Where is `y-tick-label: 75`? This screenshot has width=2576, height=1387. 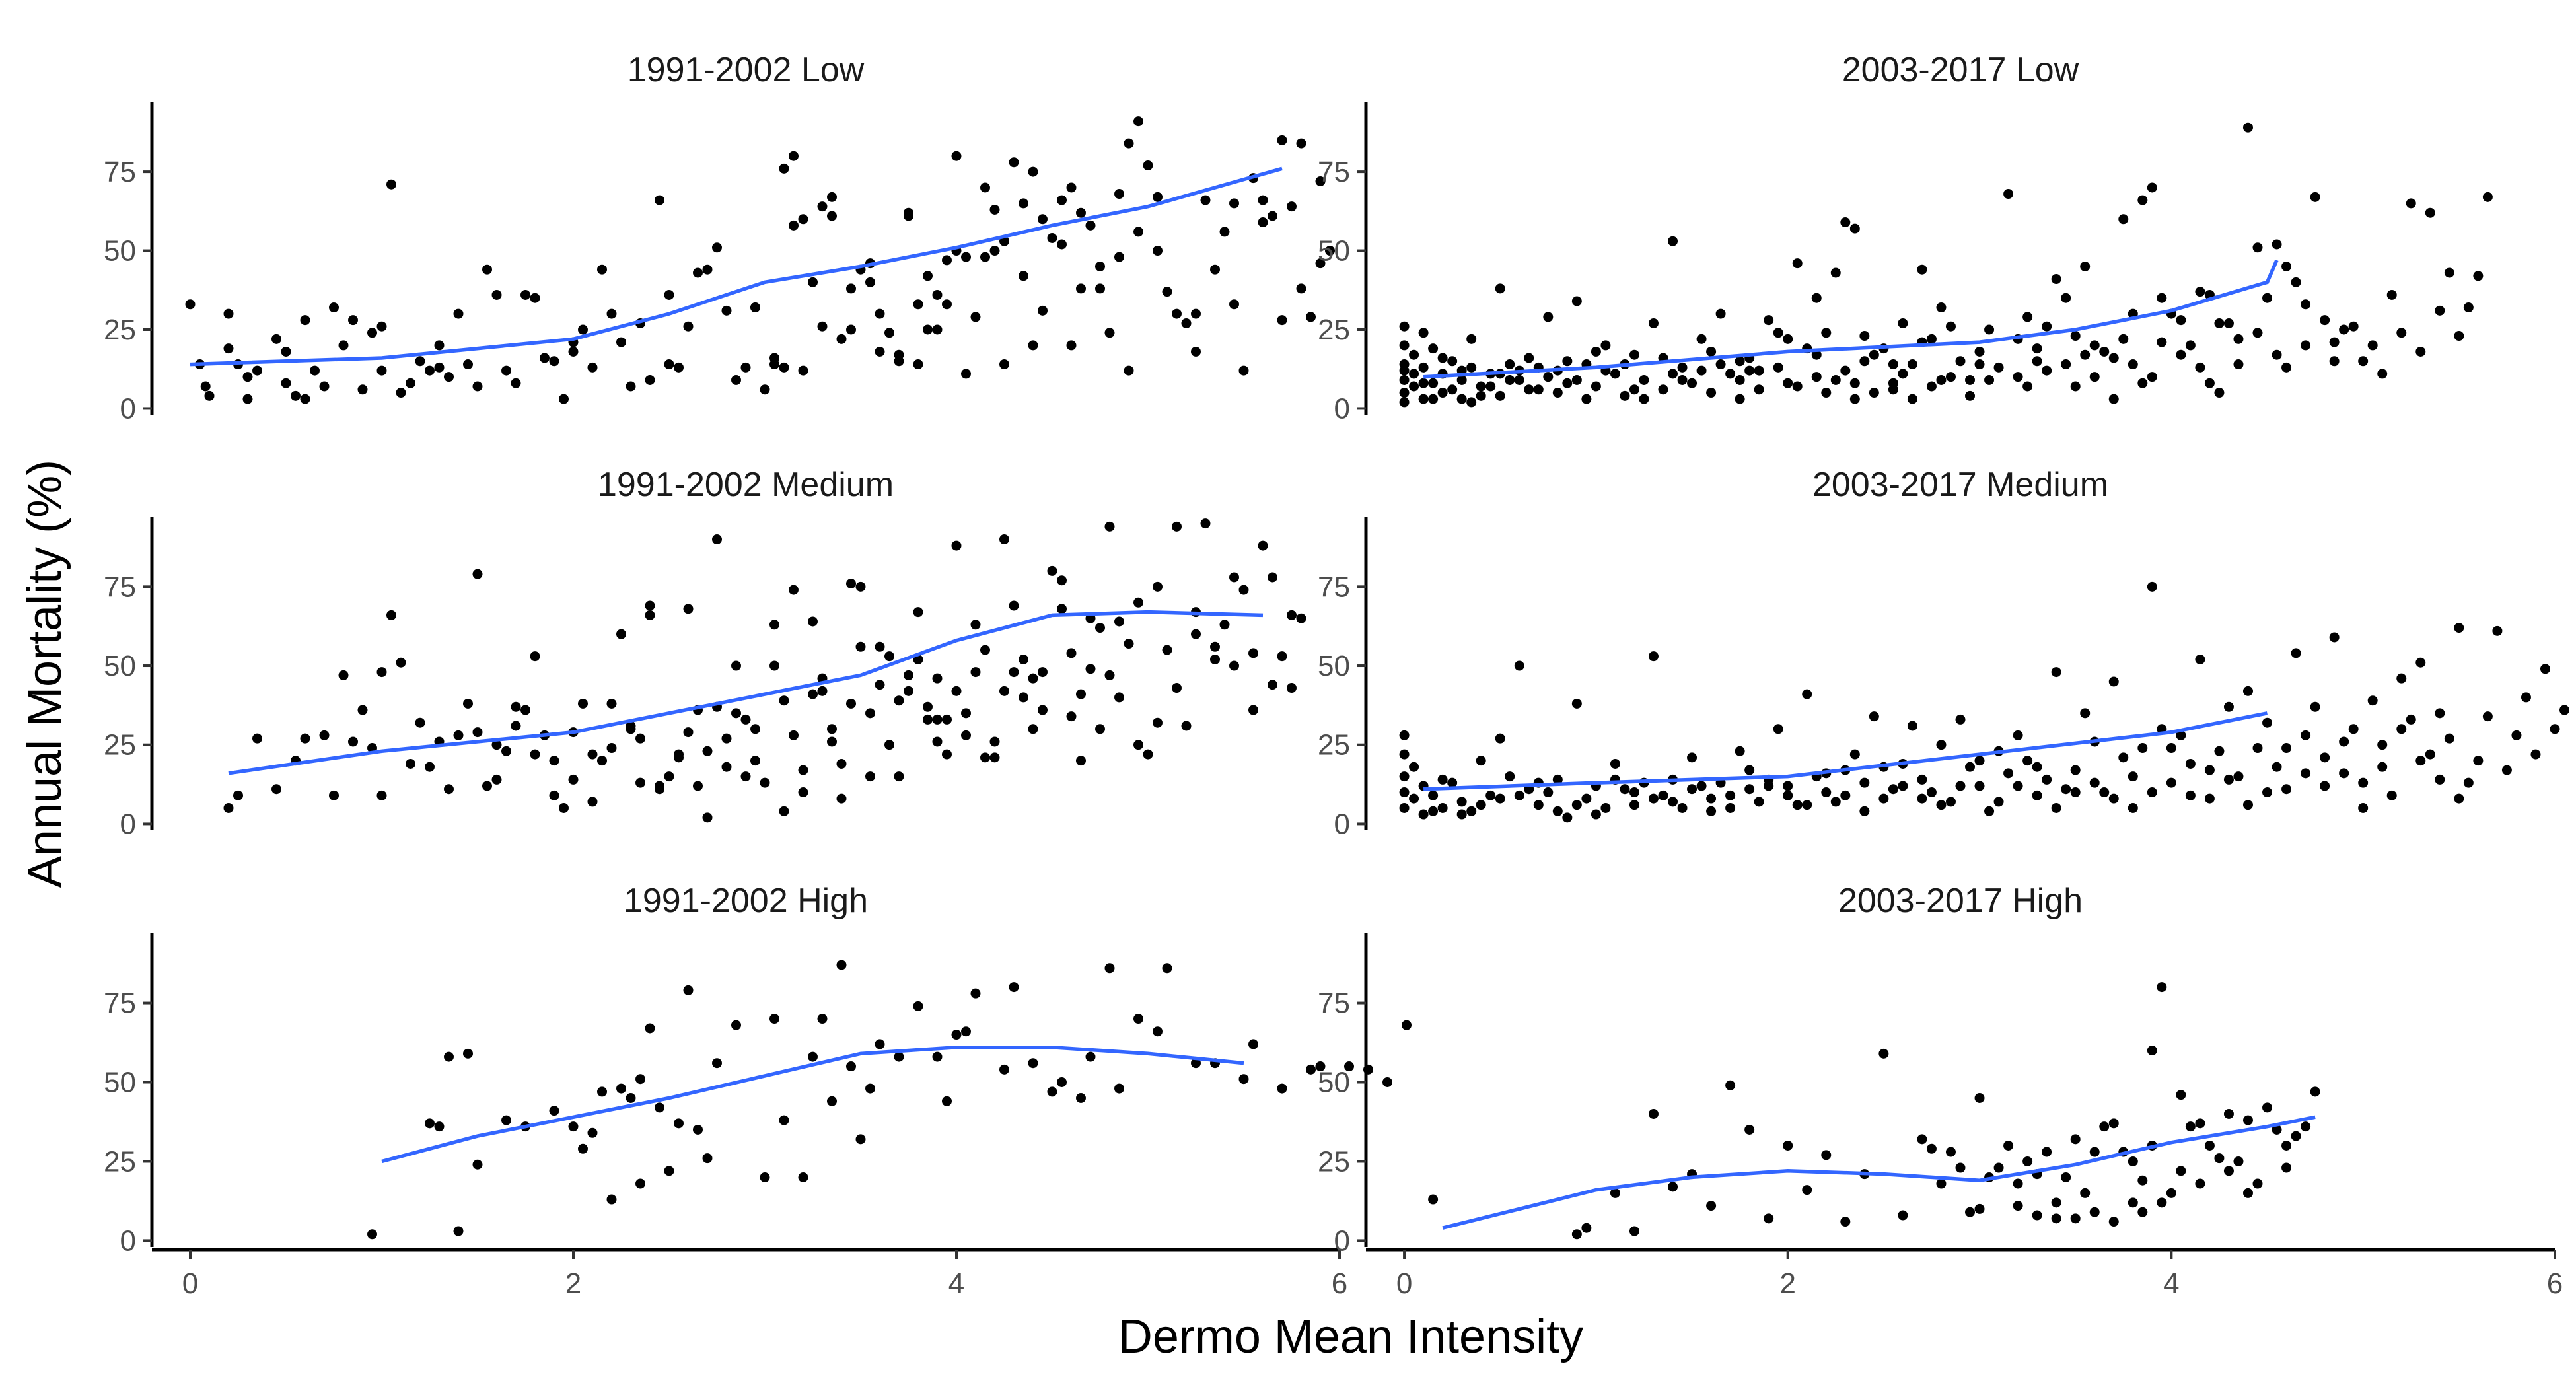 y-tick-label: 75 is located at coordinates (120, 1003).